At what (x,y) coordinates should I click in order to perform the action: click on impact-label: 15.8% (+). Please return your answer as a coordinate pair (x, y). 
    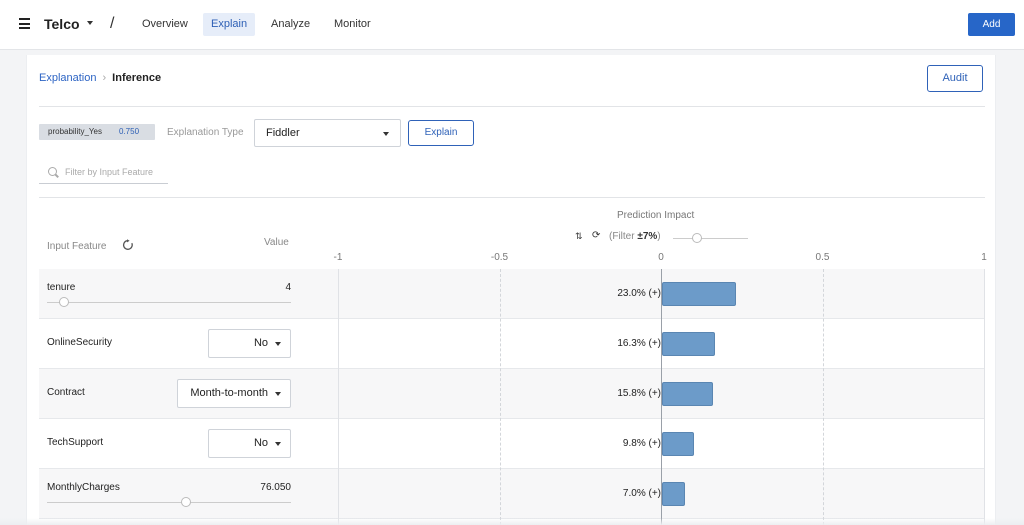
    Looking at the image, I should click on (639, 393).